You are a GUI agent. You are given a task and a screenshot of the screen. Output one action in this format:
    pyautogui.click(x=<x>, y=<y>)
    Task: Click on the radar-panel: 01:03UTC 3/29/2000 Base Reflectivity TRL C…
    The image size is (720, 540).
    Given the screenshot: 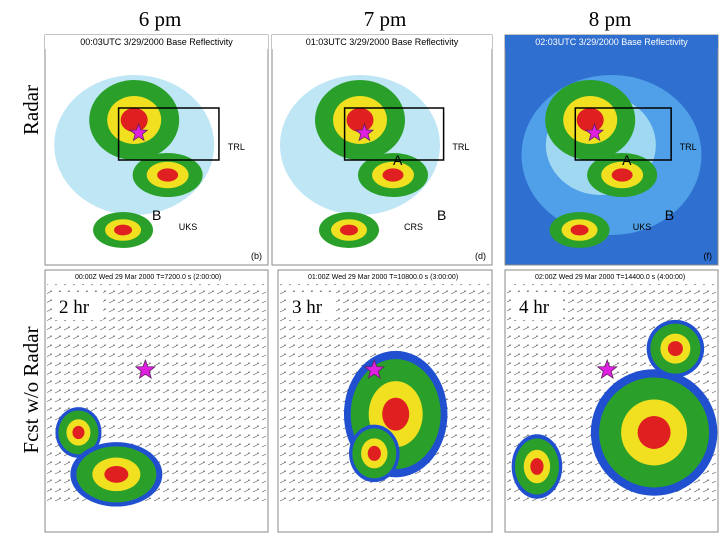 What is the action you would take?
    pyautogui.click(x=382, y=150)
    